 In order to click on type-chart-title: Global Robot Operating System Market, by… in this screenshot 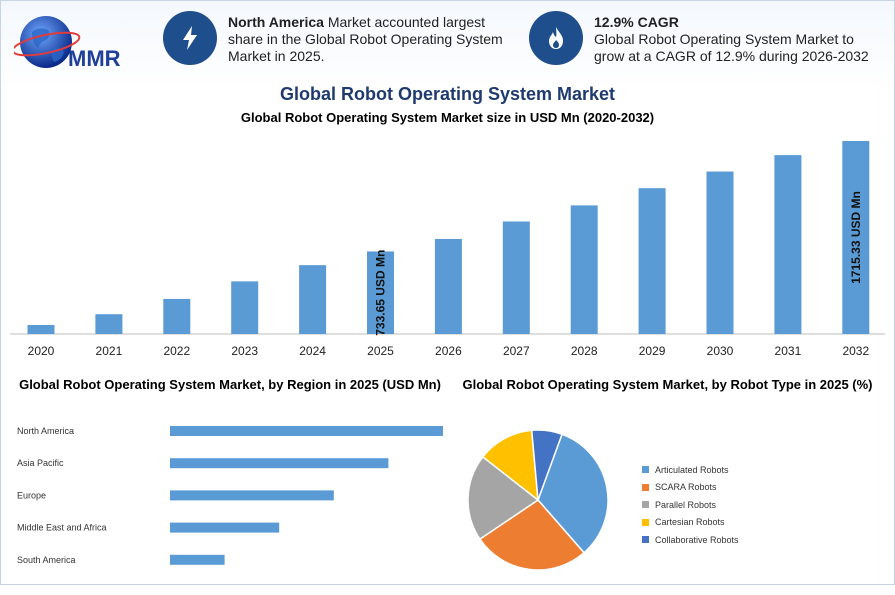, I will do `click(667, 384)`.